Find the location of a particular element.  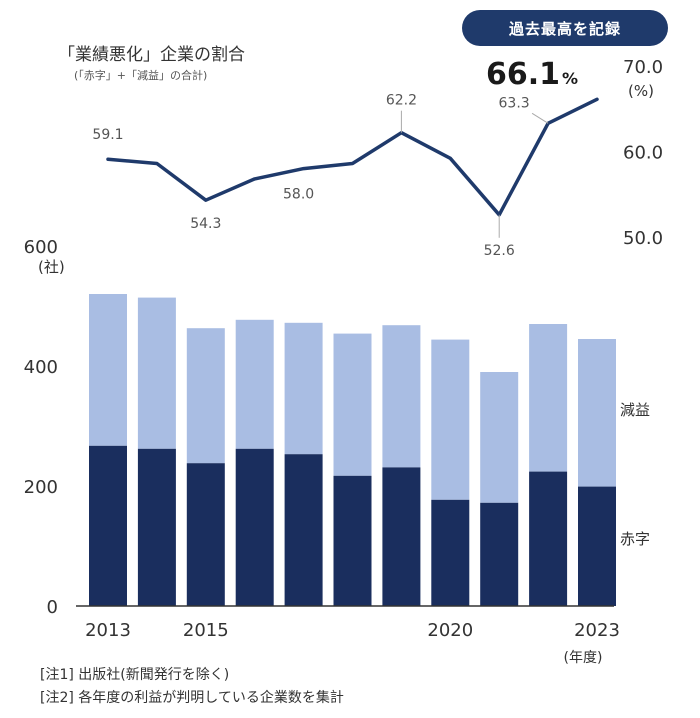

line-data-label: 62.2 is located at coordinates (401, 101).